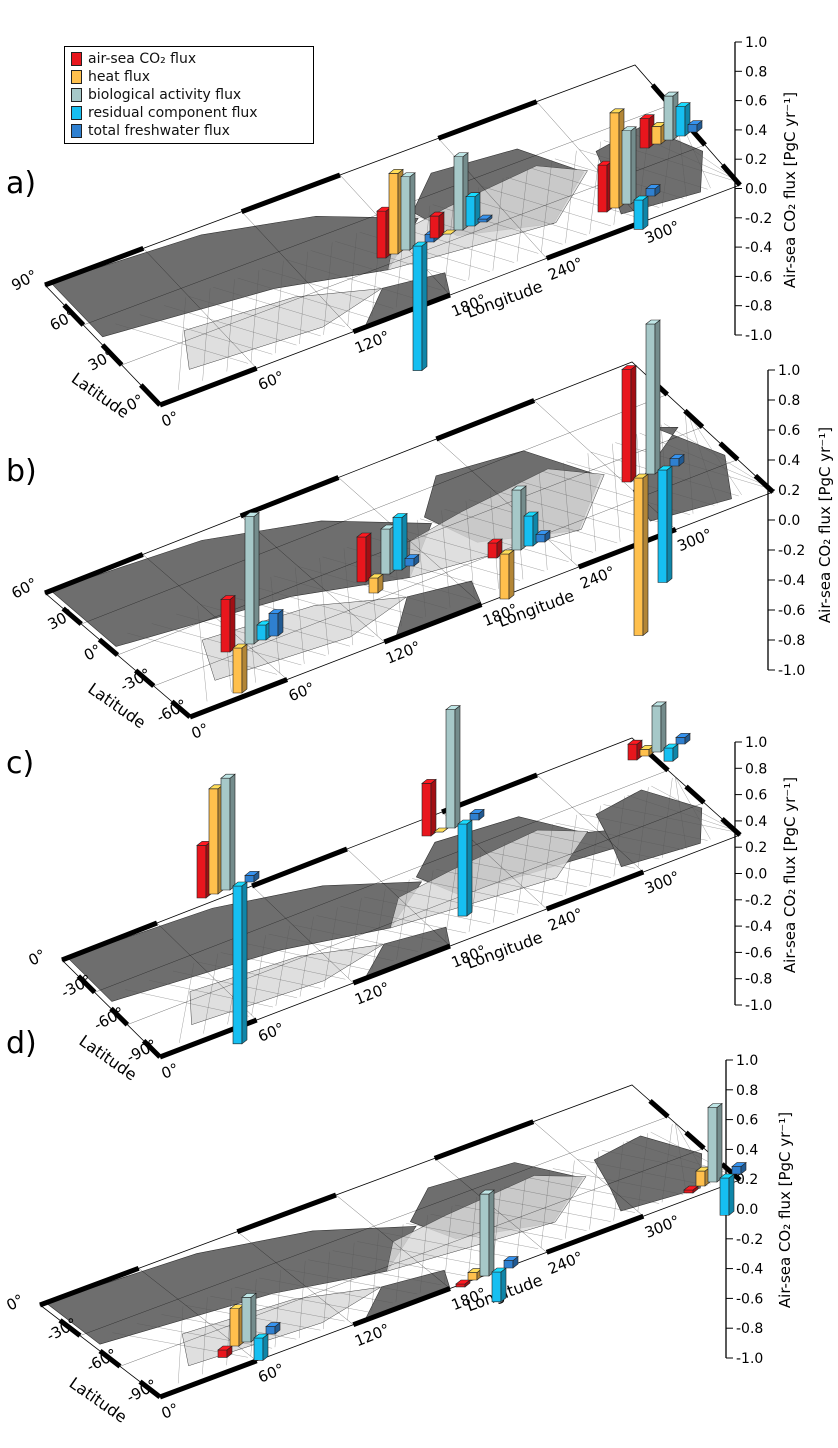 The width and height of the screenshot is (838, 1448). I want to click on legend-item-co2: air-sea CO₂ flux, so click(133, 58).